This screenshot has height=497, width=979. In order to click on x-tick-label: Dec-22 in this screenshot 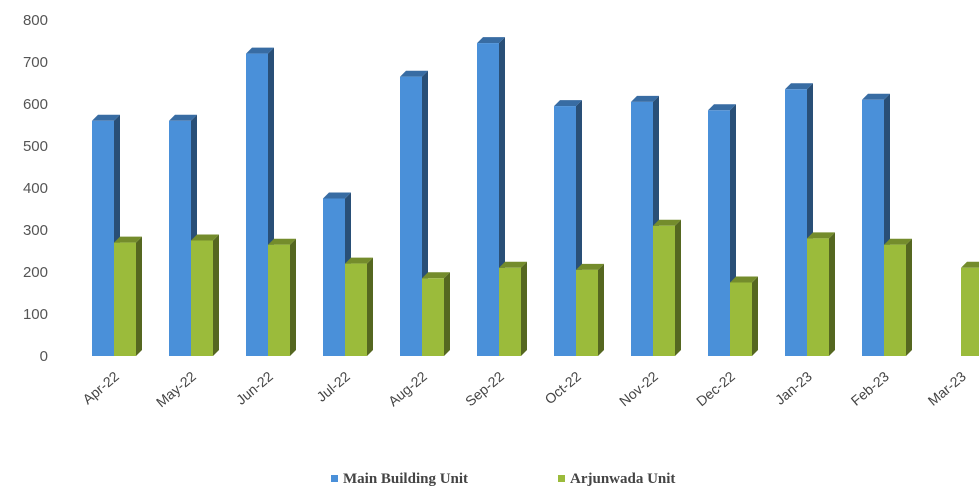, I will do `click(715, 388)`.